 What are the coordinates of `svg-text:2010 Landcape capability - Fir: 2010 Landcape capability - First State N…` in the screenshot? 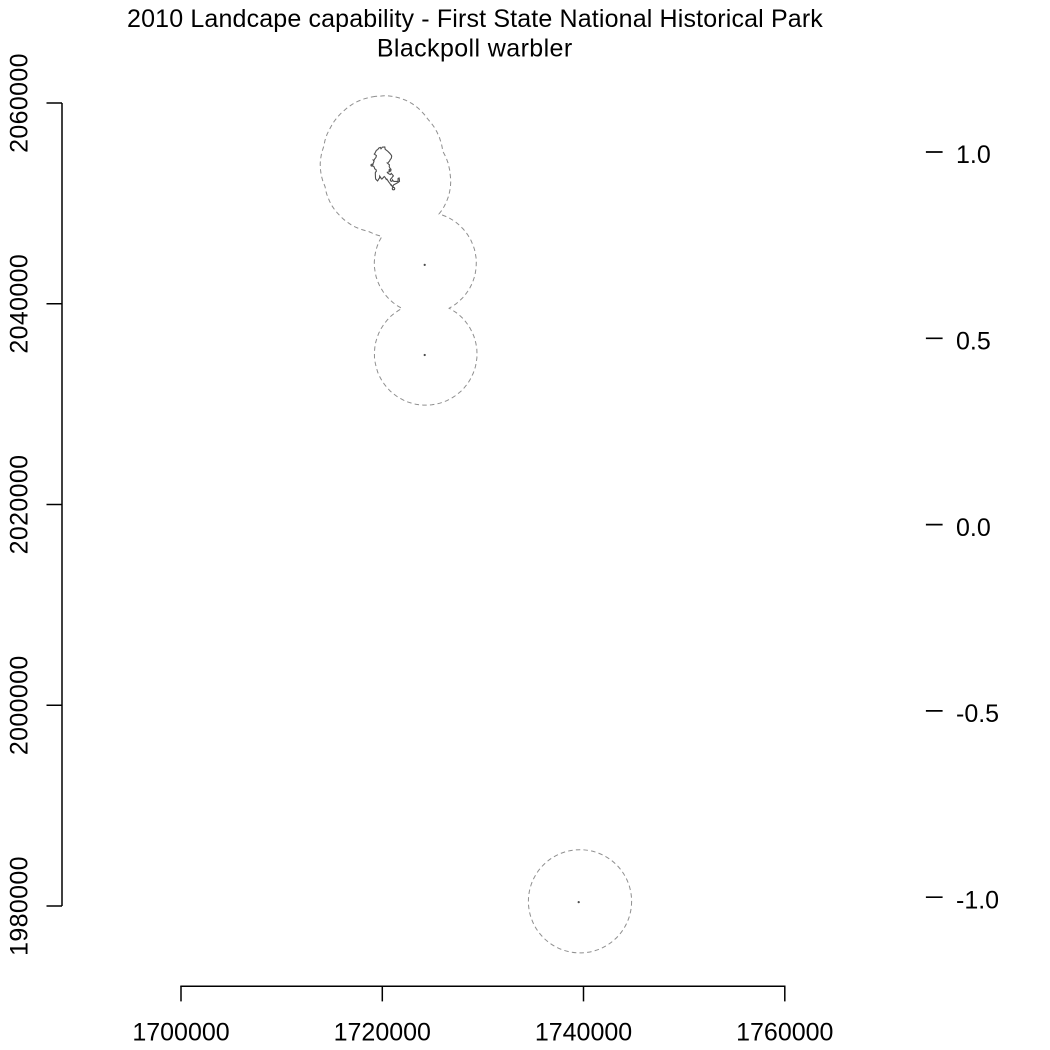 It's located at (475, 19).